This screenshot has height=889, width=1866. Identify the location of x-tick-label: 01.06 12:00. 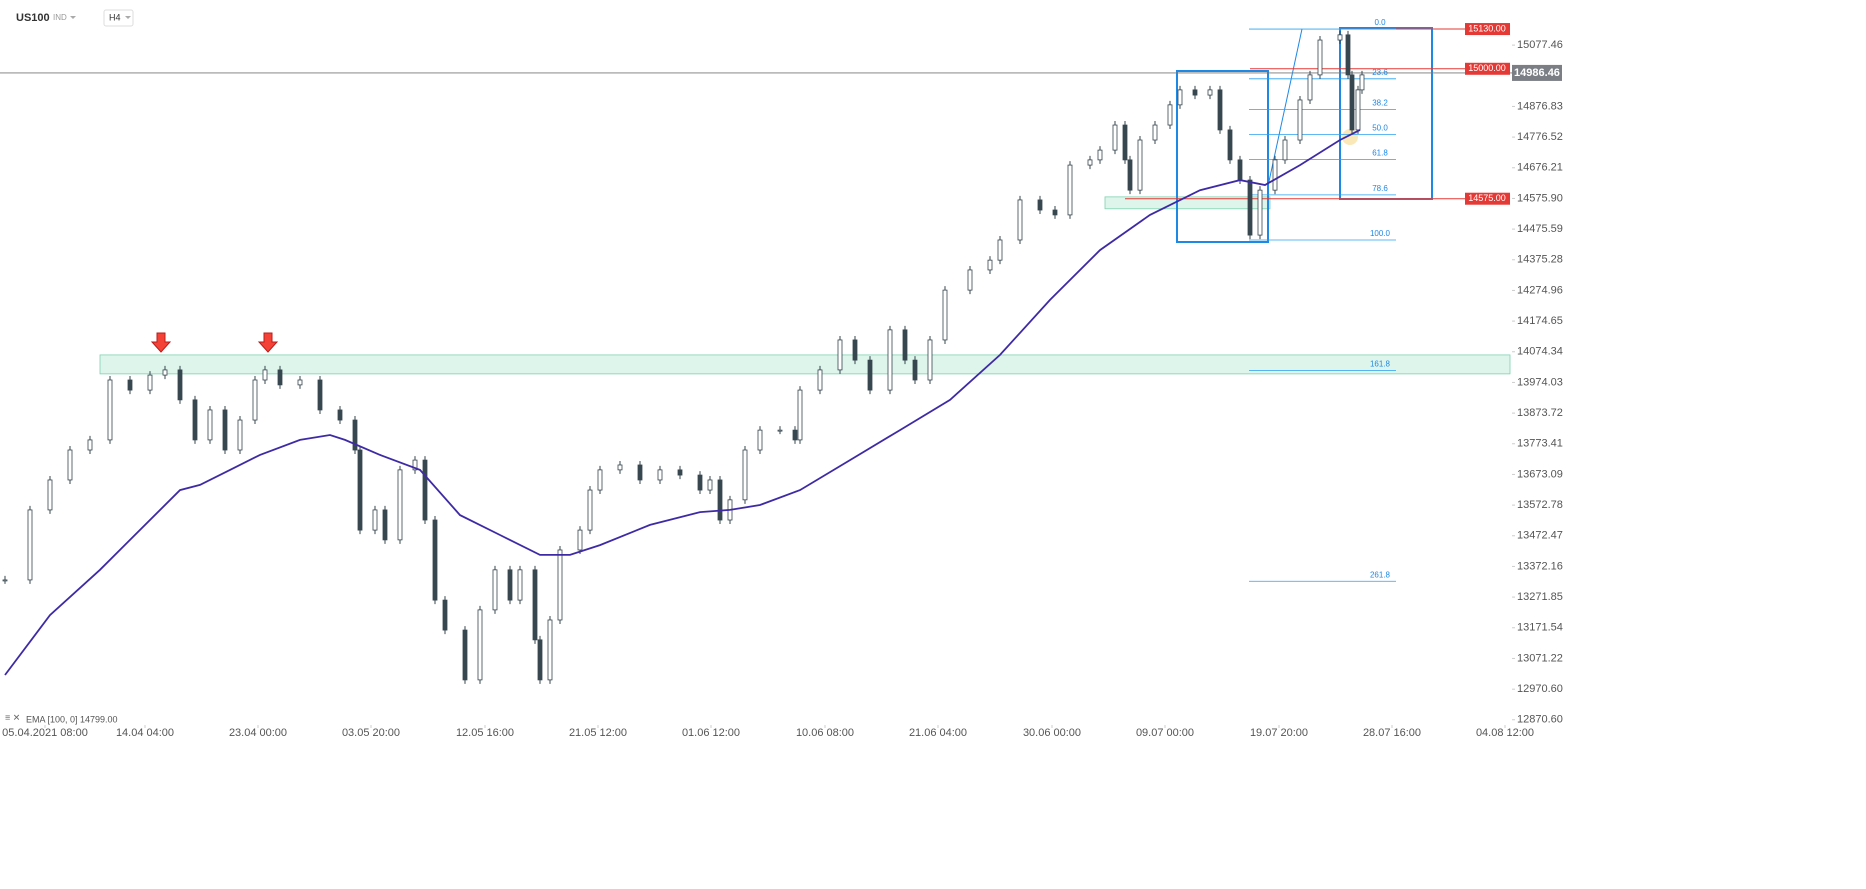
(711, 733).